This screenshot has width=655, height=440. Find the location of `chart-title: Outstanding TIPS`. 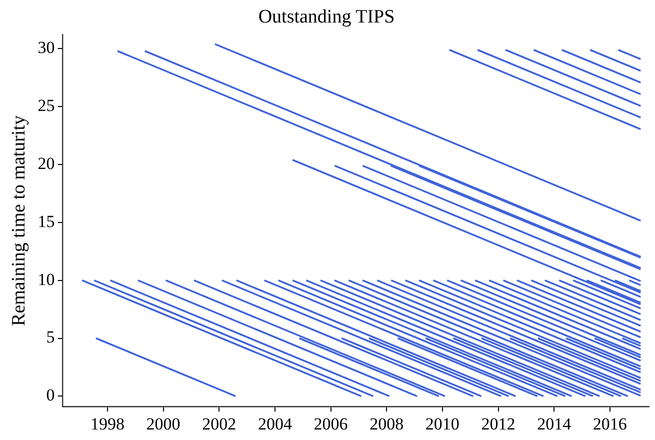

chart-title: Outstanding TIPS is located at coordinates (326, 17).